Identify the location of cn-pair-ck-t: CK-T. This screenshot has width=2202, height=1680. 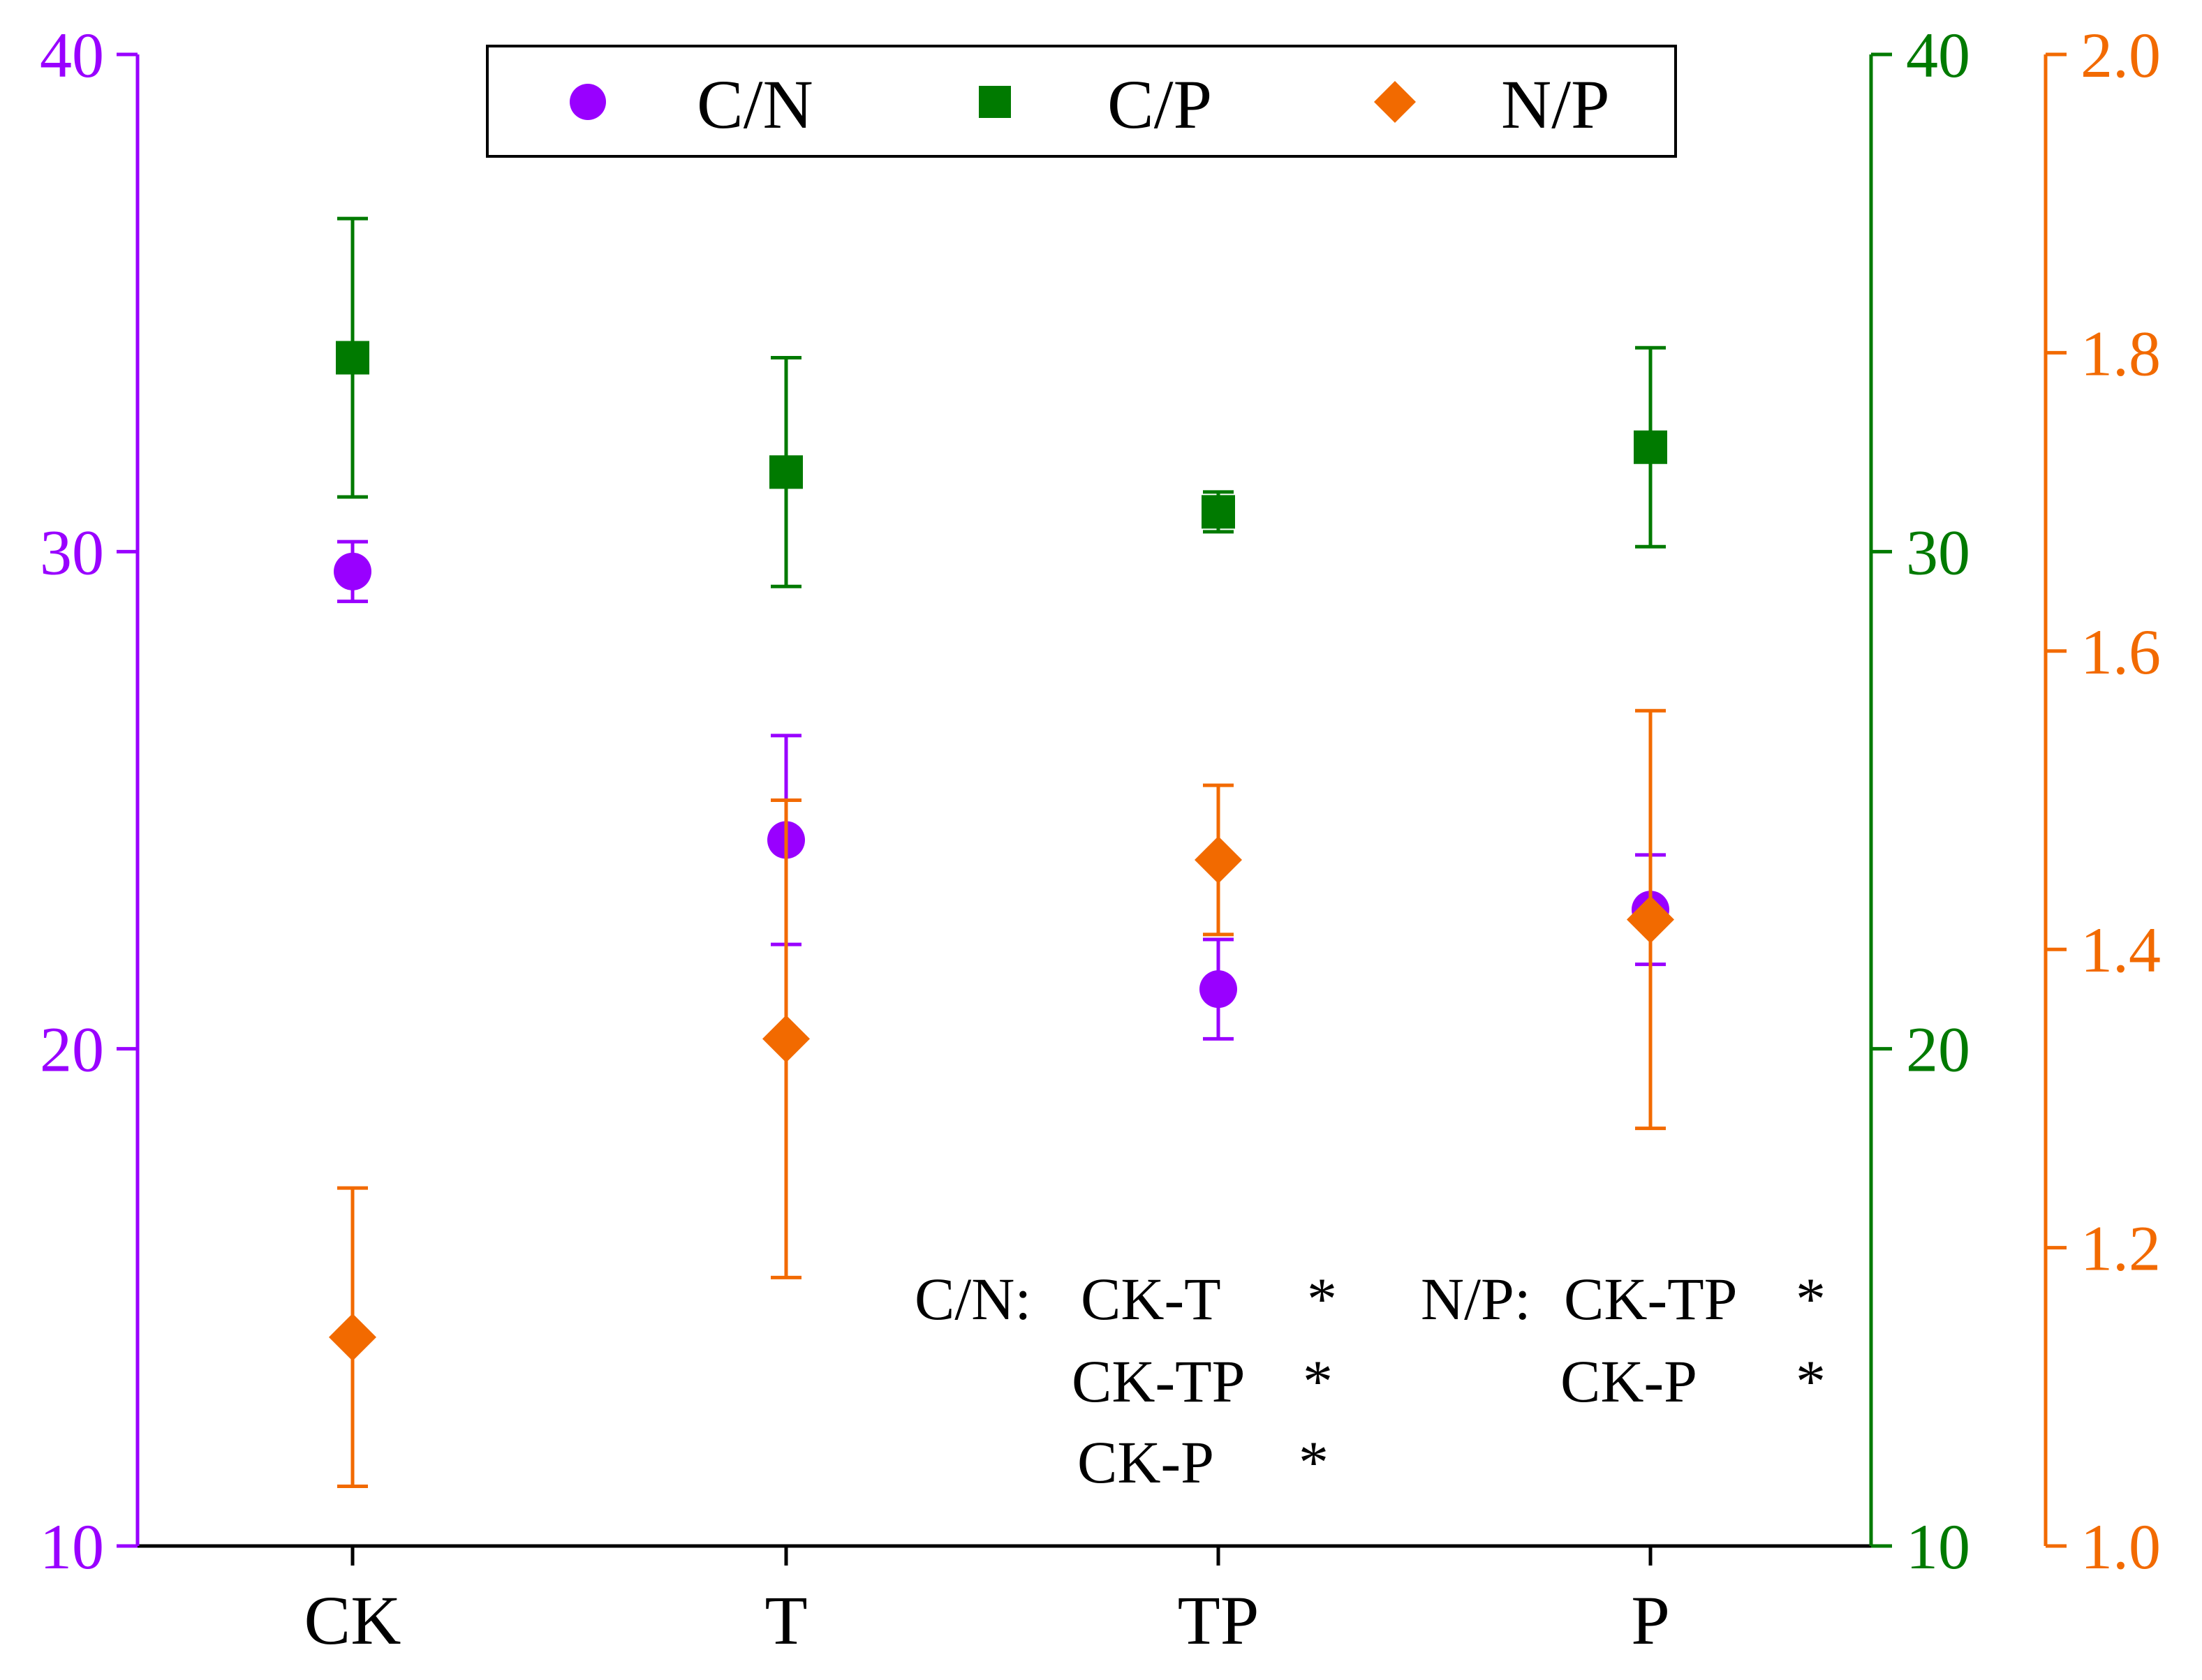
(1151, 1298).